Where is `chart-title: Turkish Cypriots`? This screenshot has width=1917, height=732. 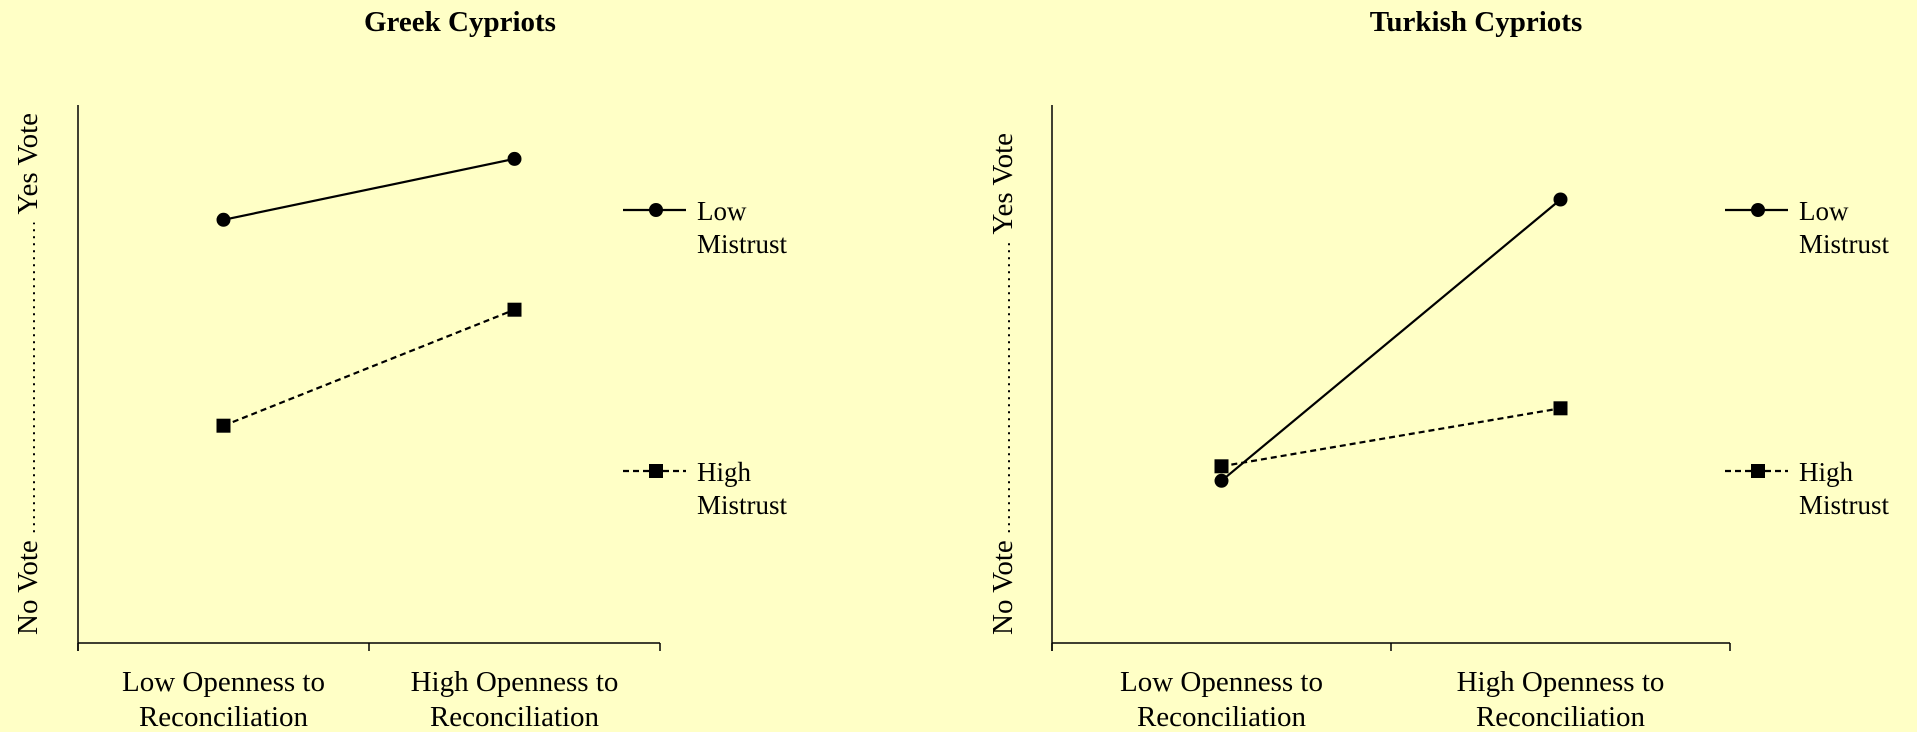
chart-title: Turkish Cypriots is located at coordinates (1476, 22).